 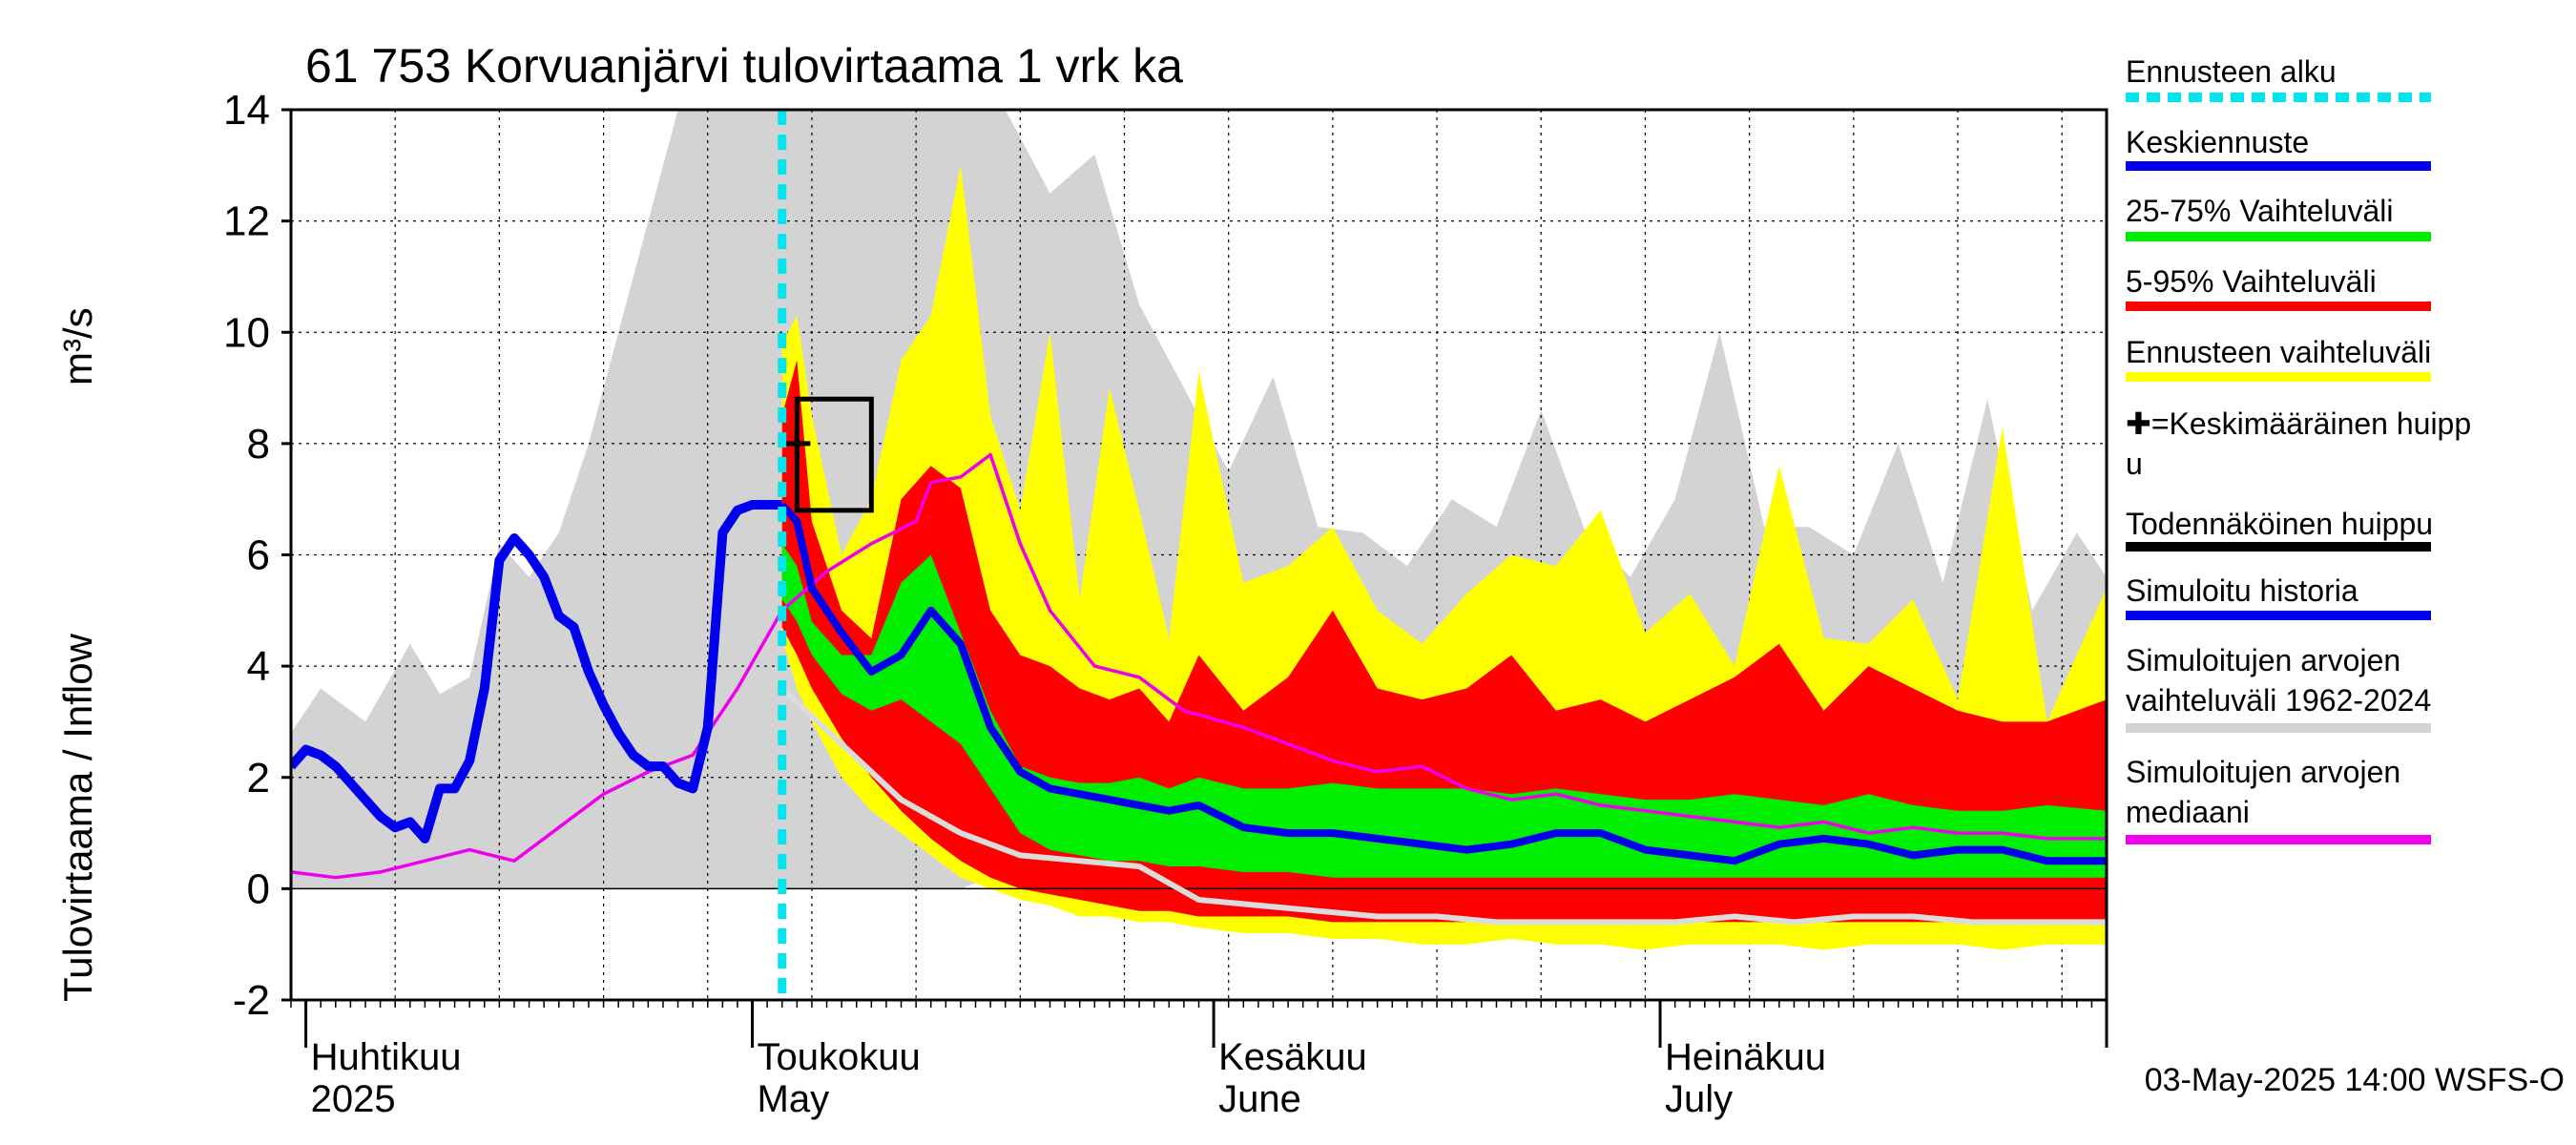 I want to click on legend-label: Ennusteen vaihteluväli, so click(x=2278, y=352).